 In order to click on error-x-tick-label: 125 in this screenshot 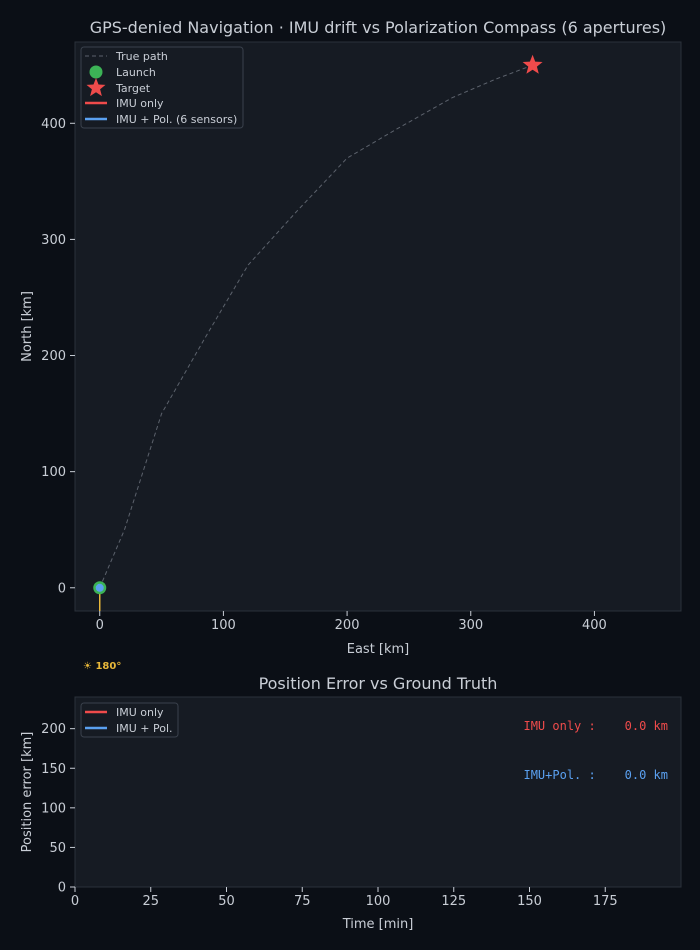, I will do `click(453, 901)`.